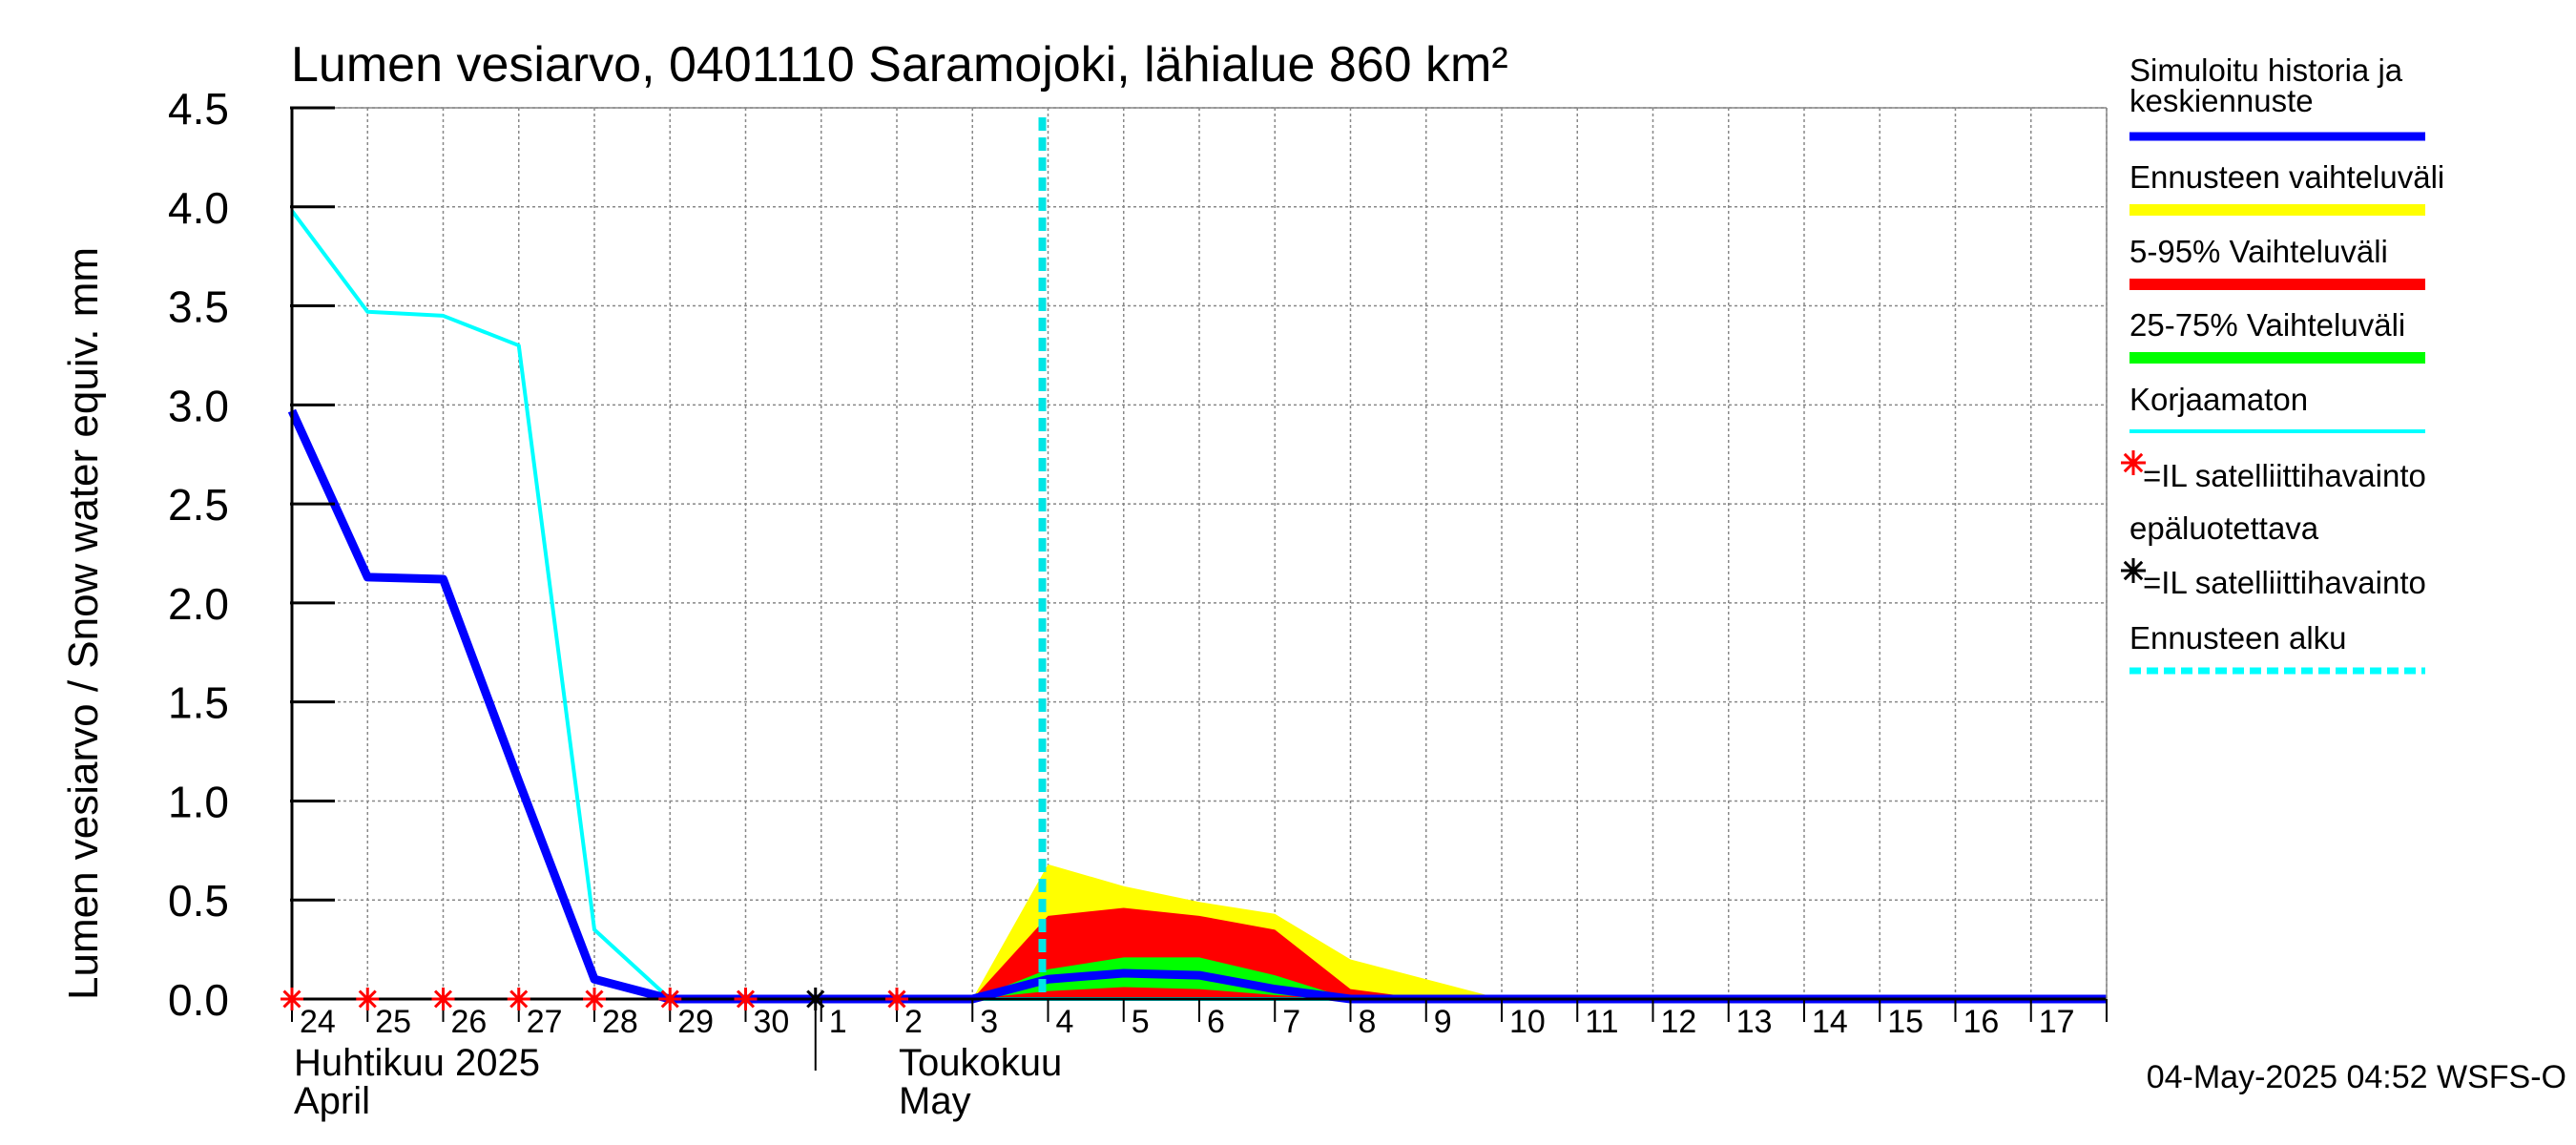 This screenshot has width=2576, height=1145. I want to click on x-tick-label: 30, so click(772, 1022).